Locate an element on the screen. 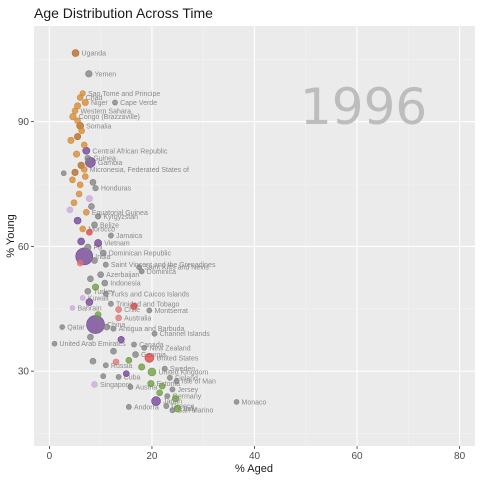 Image resolution: width=480 pixels, height=480 pixels. point-label: Cape Verde is located at coordinates (138, 103).